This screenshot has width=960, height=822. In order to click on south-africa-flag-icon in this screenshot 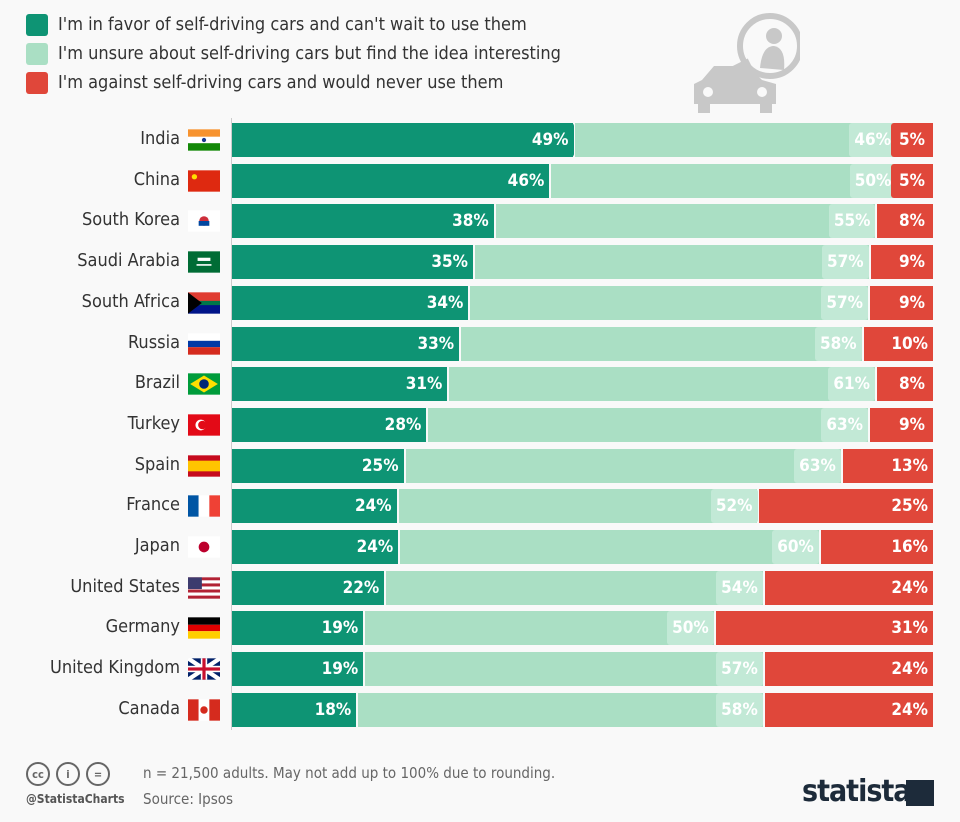, I will do `click(204, 303)`.